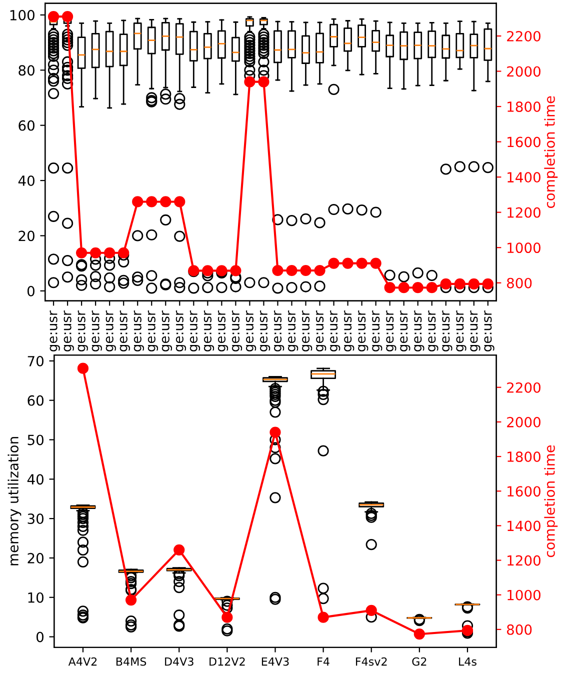  Describe the element at coordinates (419, 661) in the screenshot. I see `x-tick-label: G2` at that location.